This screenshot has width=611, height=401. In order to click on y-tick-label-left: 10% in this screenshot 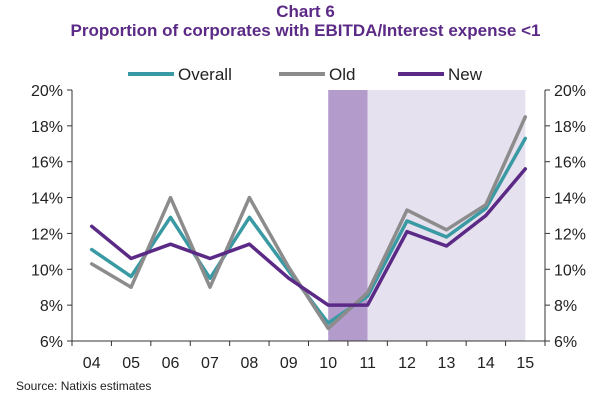, I will do `click(47, 270)`.